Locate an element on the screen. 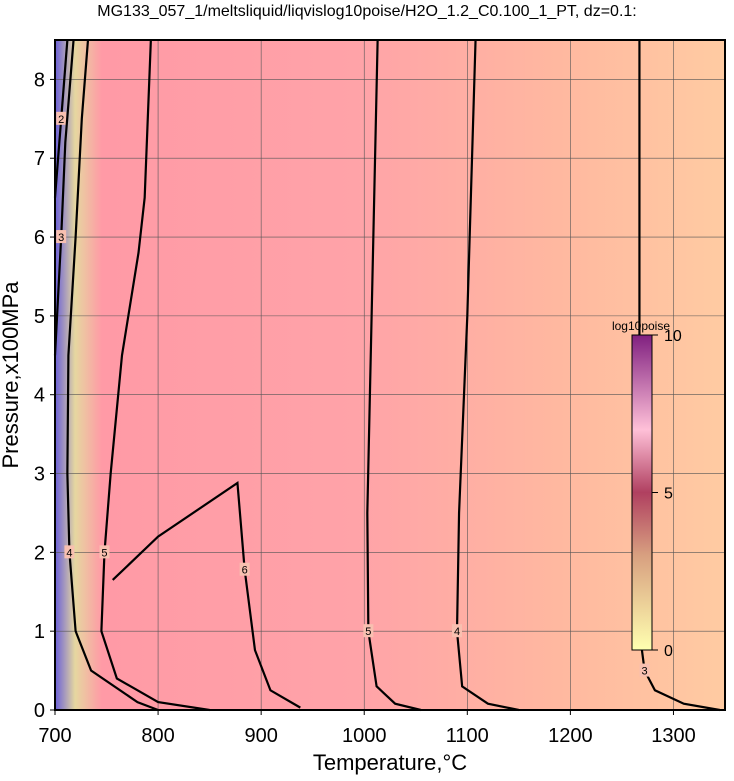 Image resolution: width=734 pixels, height=781 pixels. x-tick-label: 800 is located at coordinates (157, 736).